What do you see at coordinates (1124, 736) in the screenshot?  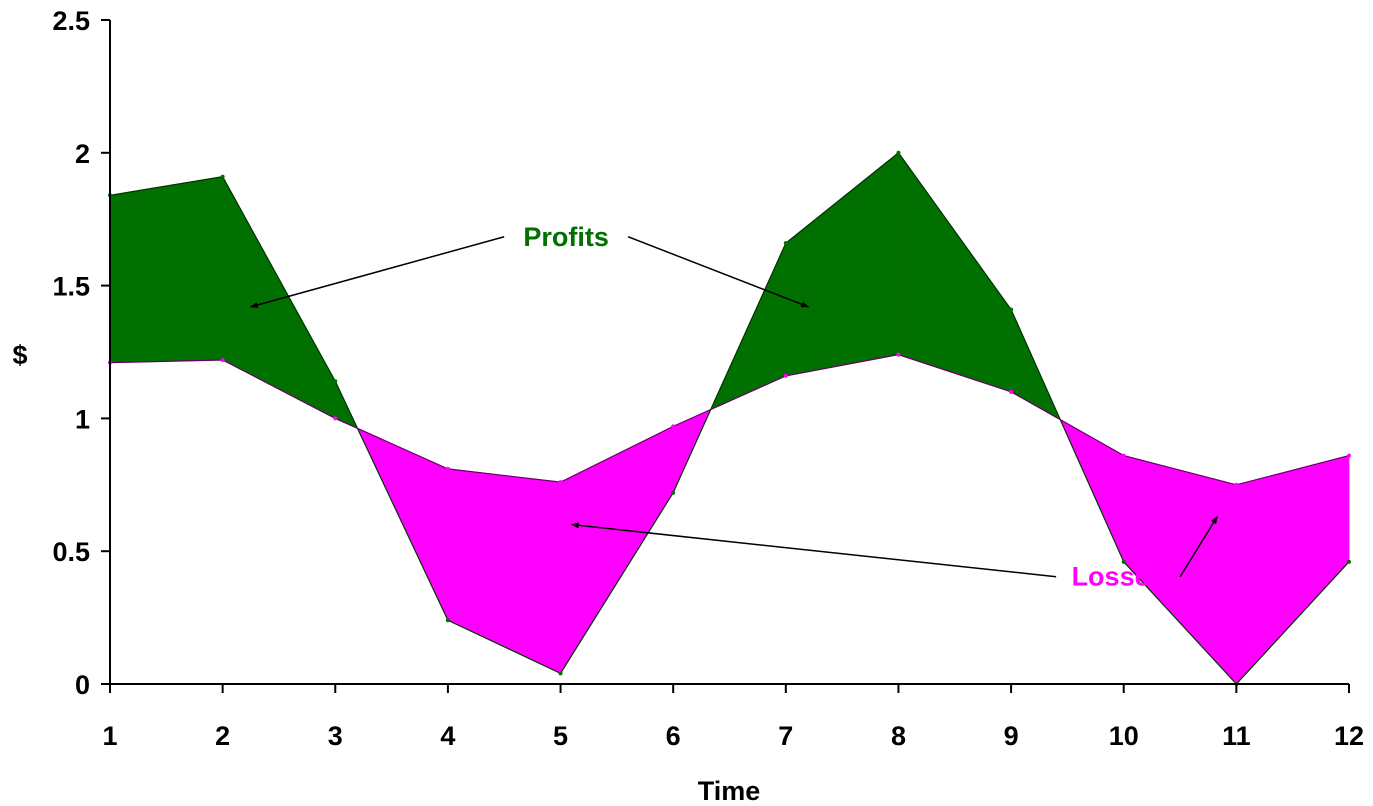 I see `x-tick-label: 10` at bounding box center [1124, 736].